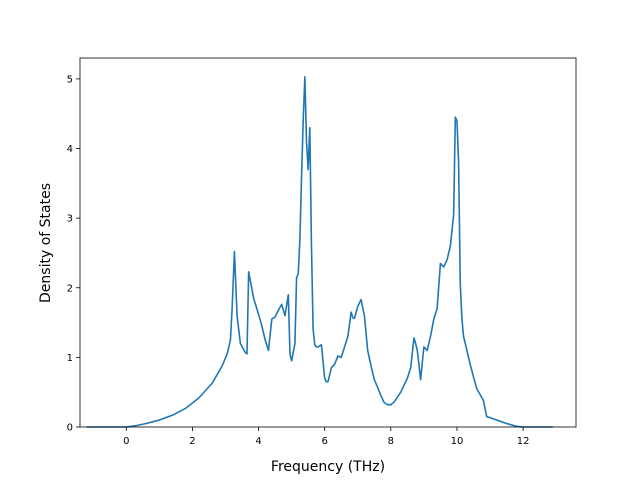 This screenshot has width=640, height=480. What do you see at coordinates (70, 219) in the screenshot?
I see `y-tick-label: 3` at bounding box center [70, 219].